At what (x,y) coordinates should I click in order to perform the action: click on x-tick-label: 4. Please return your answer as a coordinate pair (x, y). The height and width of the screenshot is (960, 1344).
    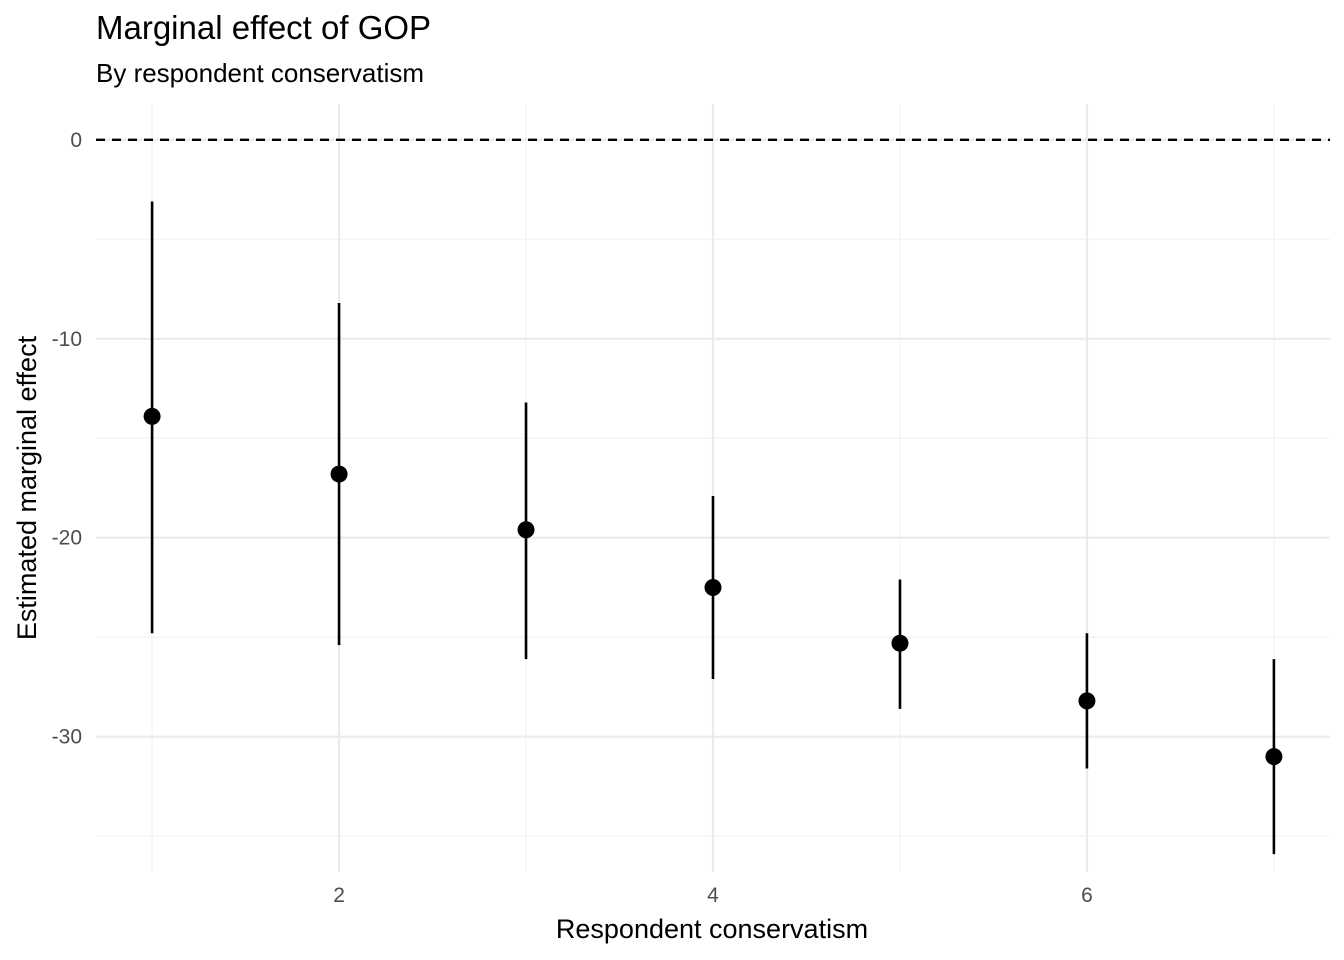
    Looking at the image, I should click on (713, 895).